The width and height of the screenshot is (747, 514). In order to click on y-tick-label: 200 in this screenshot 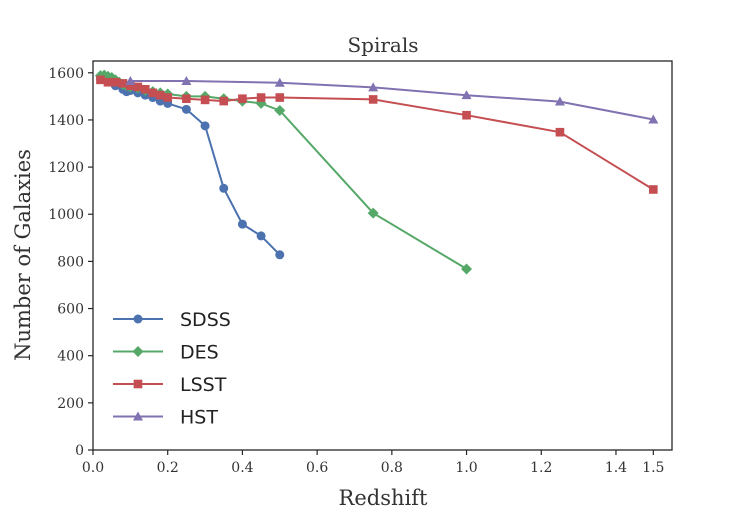, I will do `click(70, 404)`.